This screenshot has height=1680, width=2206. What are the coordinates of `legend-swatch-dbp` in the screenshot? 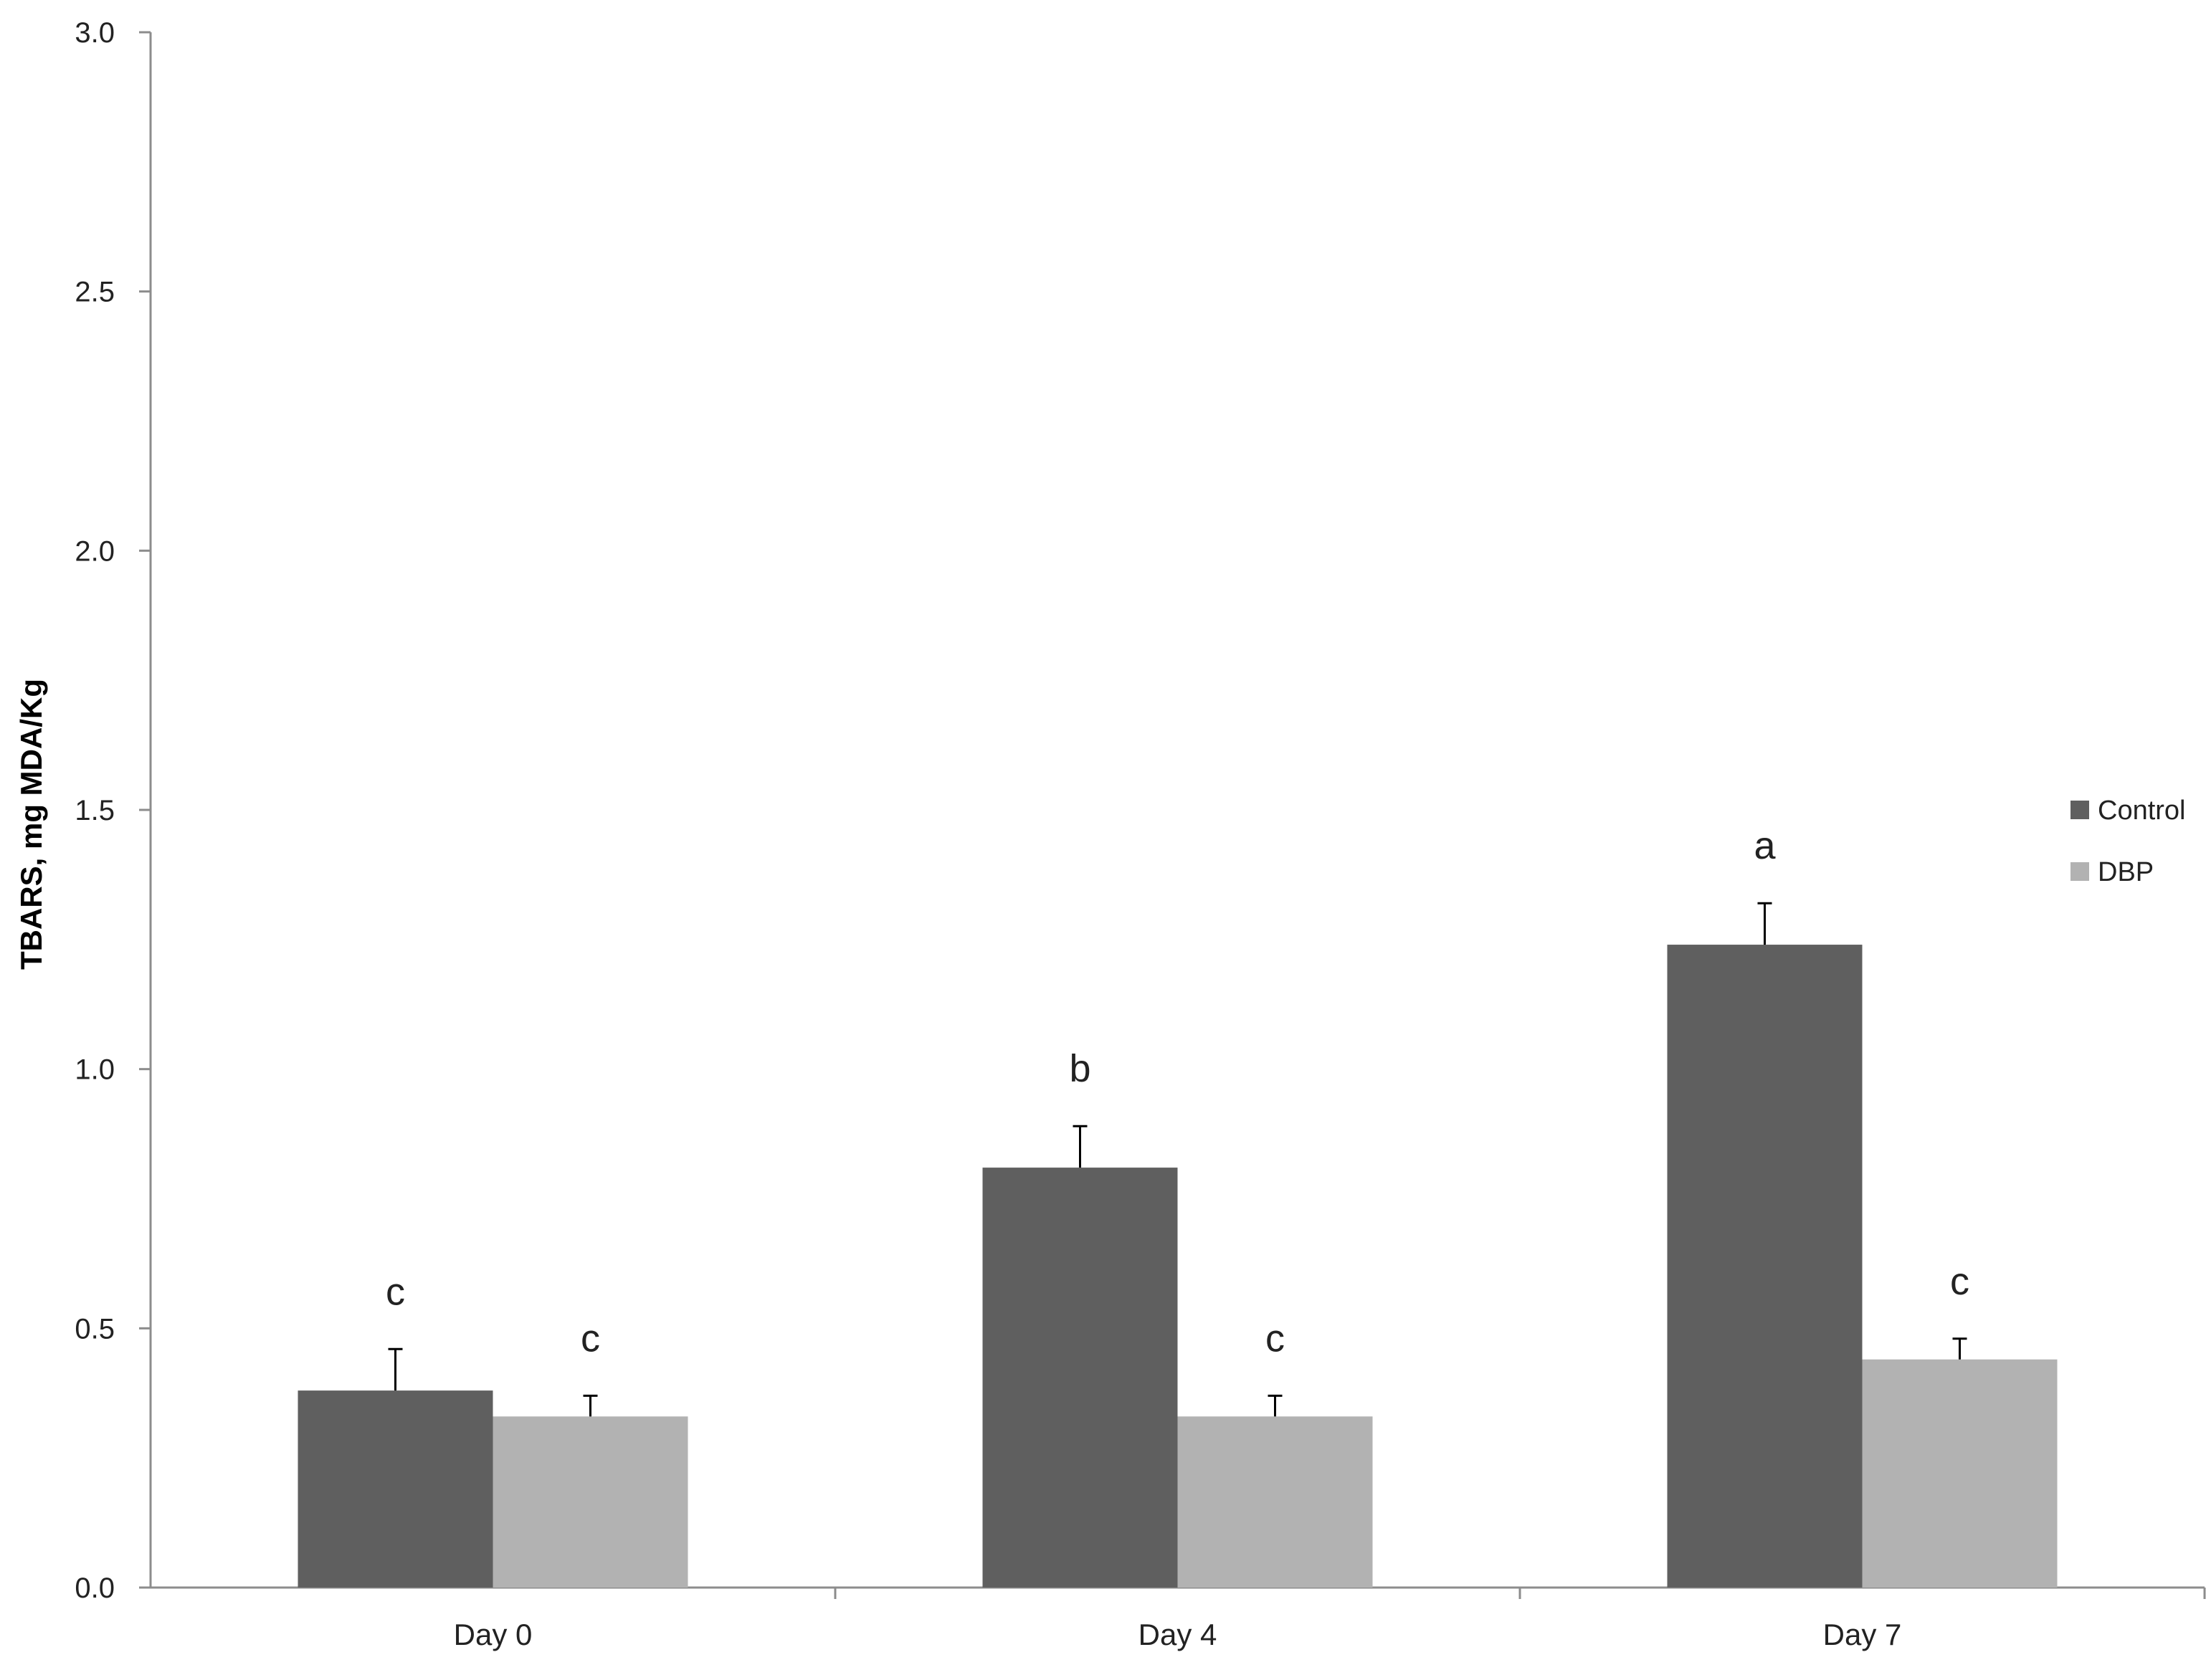 It's located at (2079, 871).